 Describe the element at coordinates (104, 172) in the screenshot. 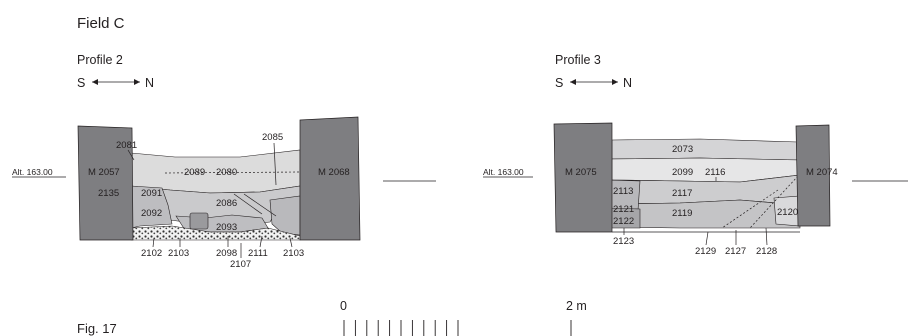

I see `wall-label-m2057: M 2057` at that location.